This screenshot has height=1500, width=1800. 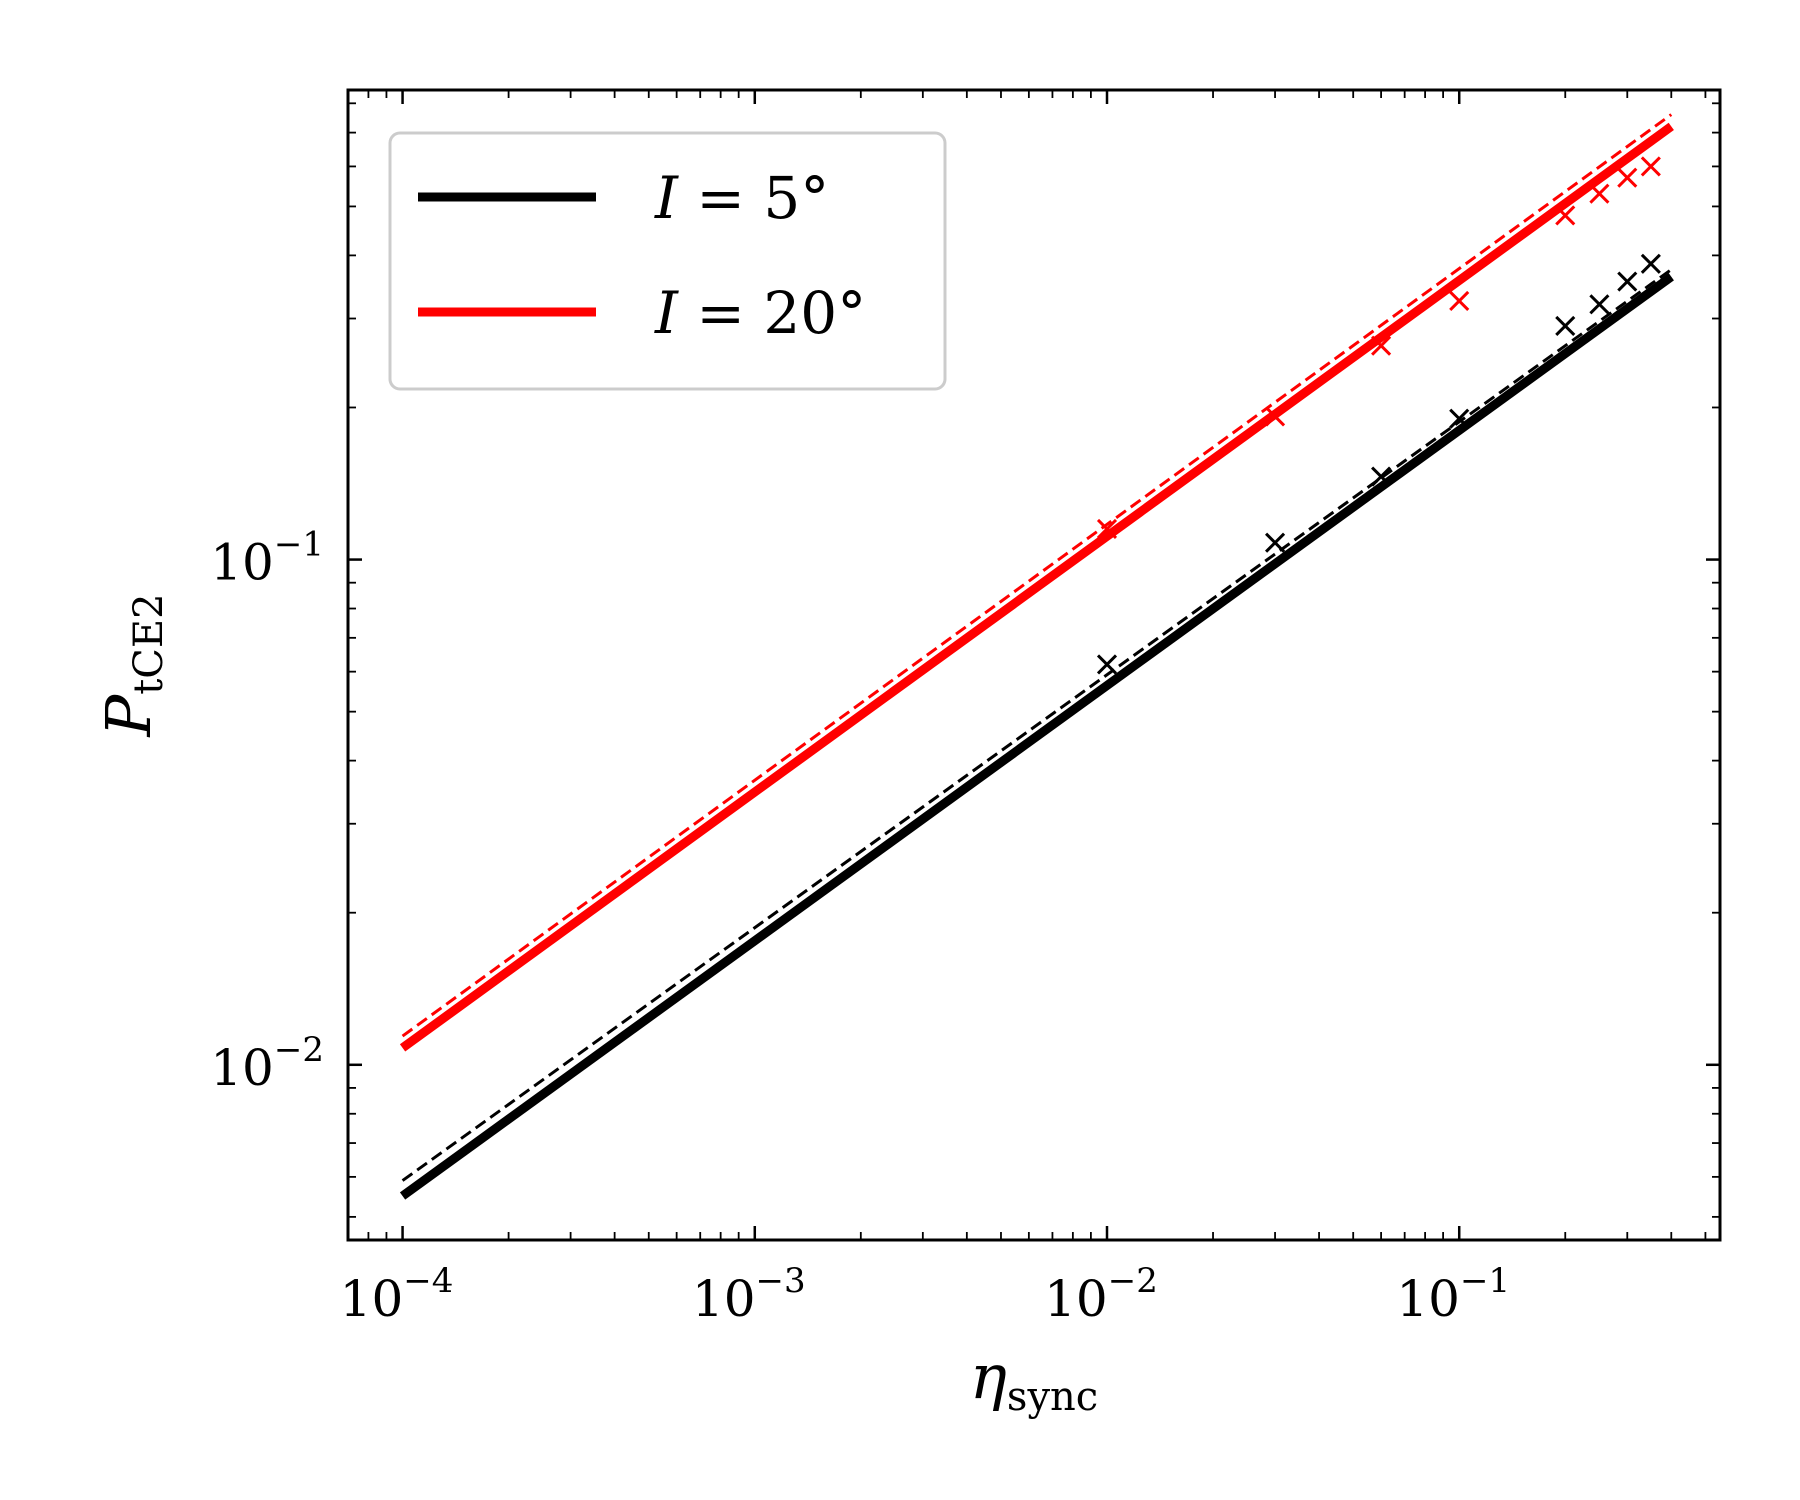 What do you see at coordinates (749, 1294) in the screenshot?
I see `x-tick-label: 10⁻³` at bounding box center [749, 1294].